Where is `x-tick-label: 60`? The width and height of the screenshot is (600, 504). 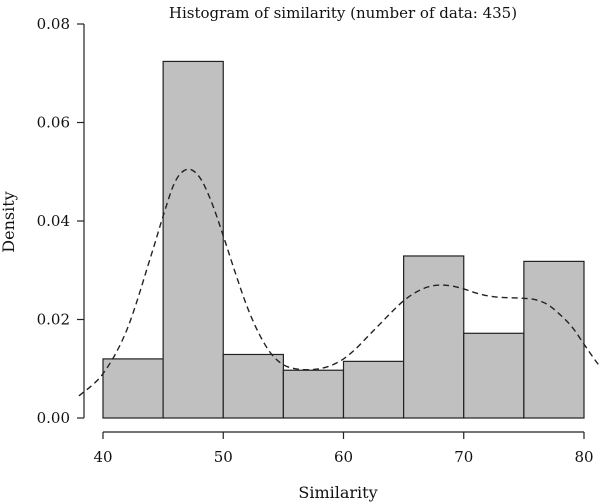 x-tick-label: 60 is located at coordinates (343, 457).